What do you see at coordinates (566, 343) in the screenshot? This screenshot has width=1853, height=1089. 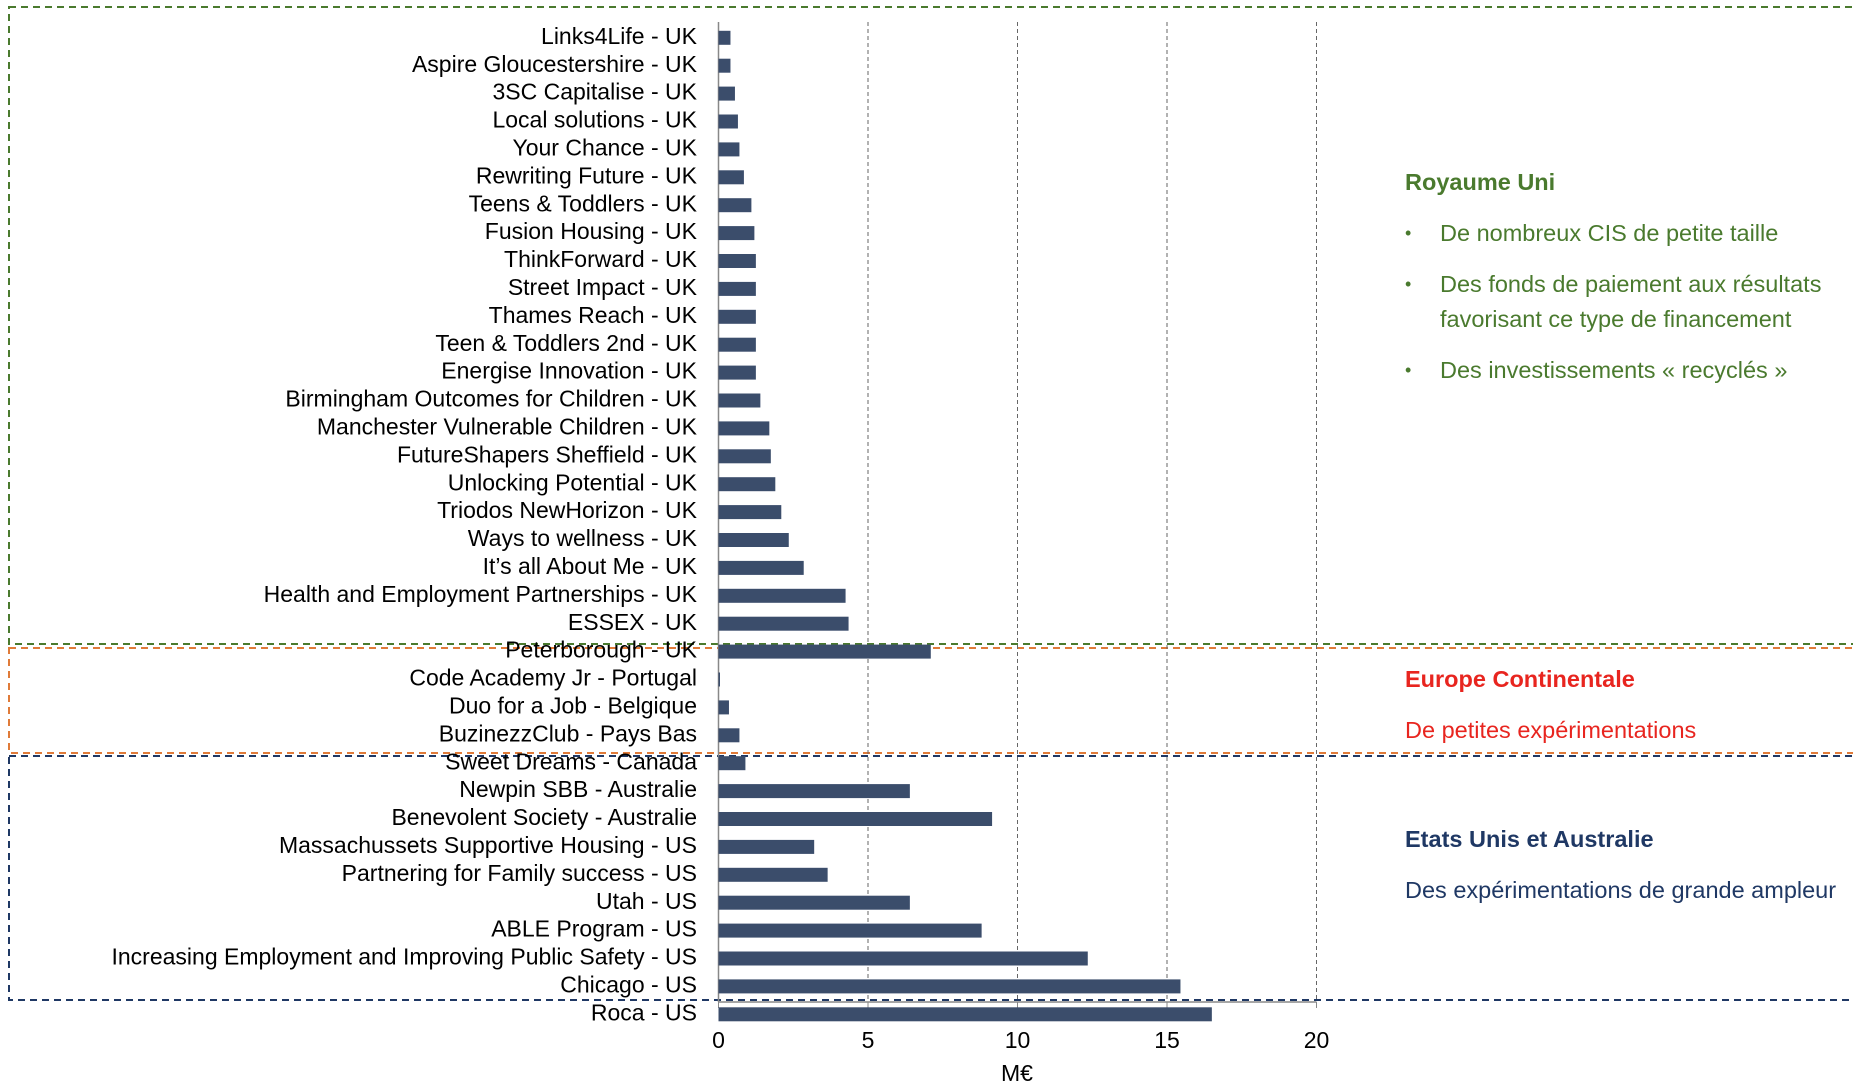 I see `y-tick-label: Teen & Toddlers 2nd - UK` at bounding box center [566, 343].